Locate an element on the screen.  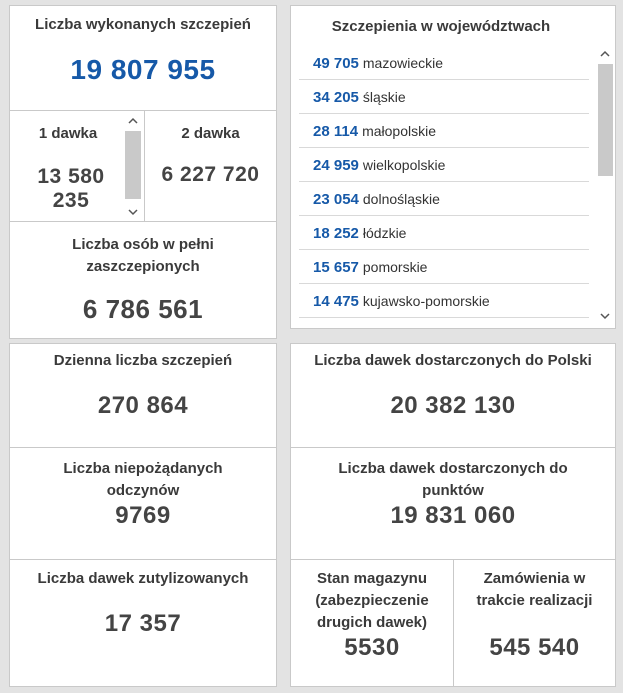
disposed-doses-label: Liczba dawek zutylizowanych is located at coordinates (143, 578).